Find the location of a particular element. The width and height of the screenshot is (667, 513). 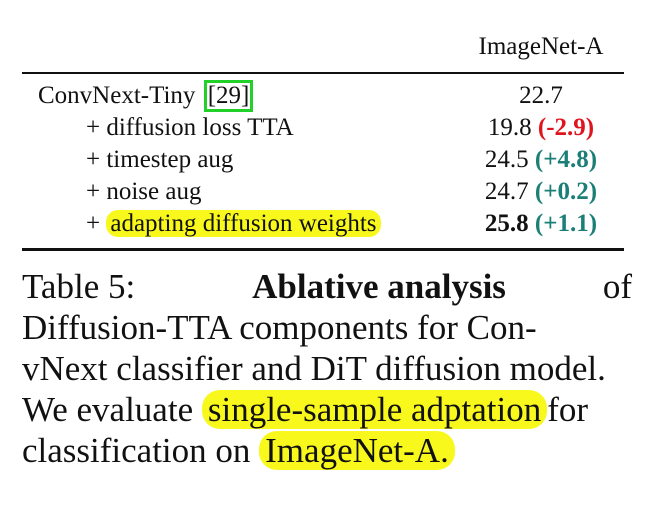

row-value: 19.8 (-2.9) is located at coordinates (541, 128).